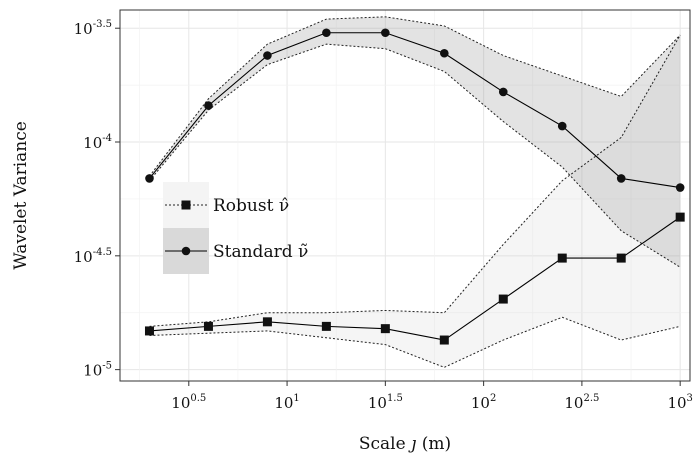 Image resolution: width=697 pixels, height=464 pixels. What do you see at coordinates (395, 398) in the screenshot?
I see `x-tick-exponent: 1.5` at bounding box center [395, 398].